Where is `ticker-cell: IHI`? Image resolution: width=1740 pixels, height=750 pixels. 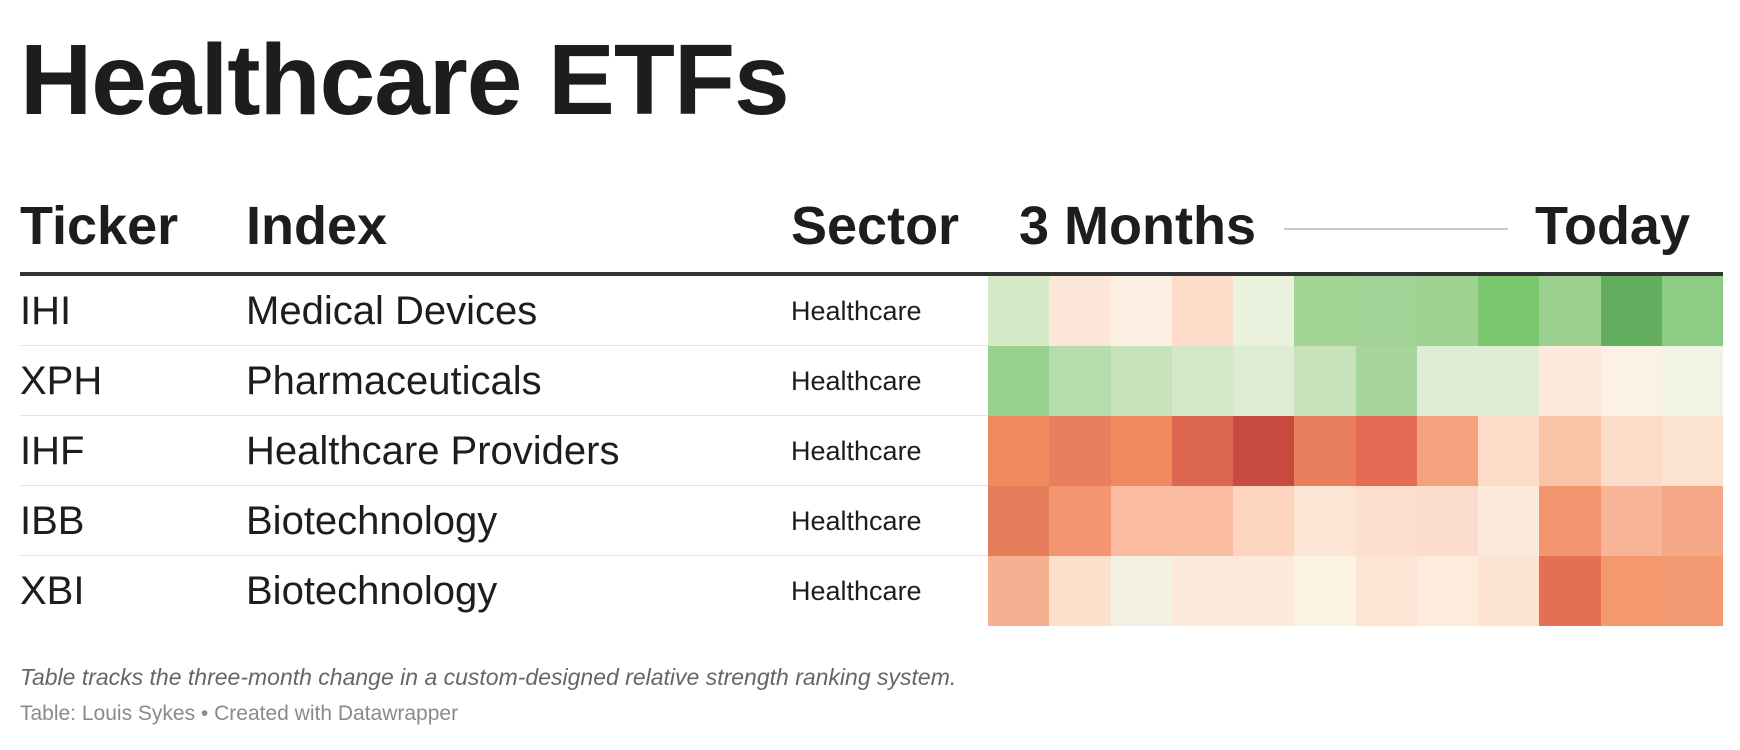 ticker-cell: IHI is located at coordinates (46, 311).